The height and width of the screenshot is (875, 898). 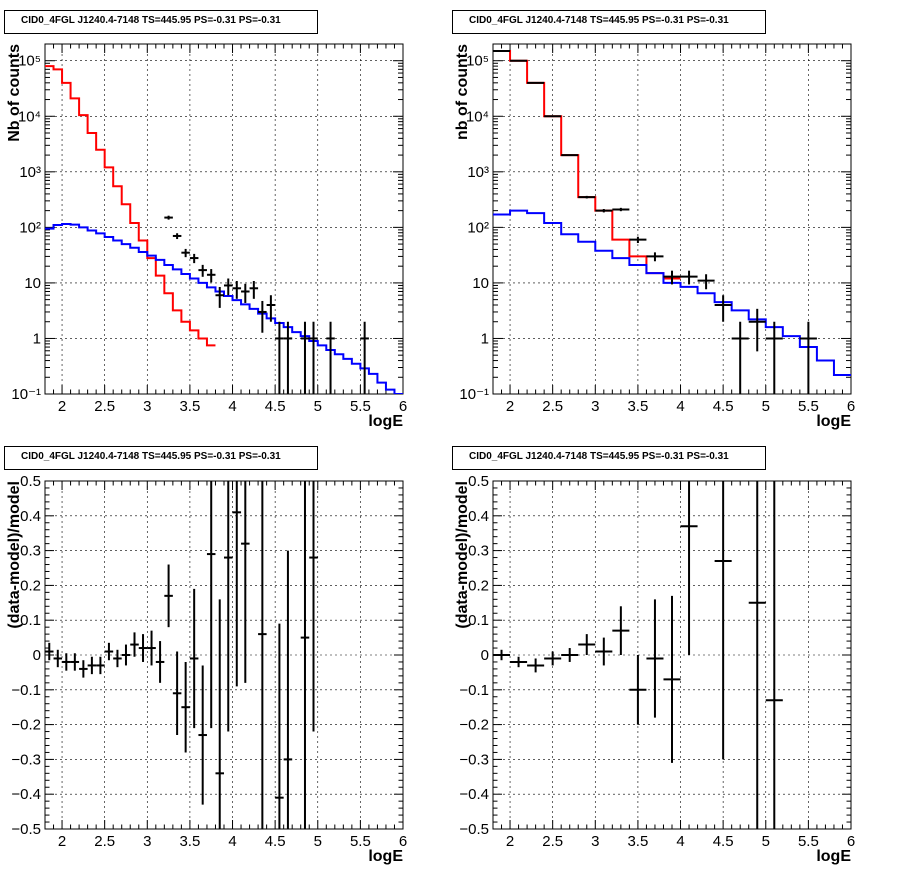 I want to click on x-tick-label: 4, so click(x=680, y=406).